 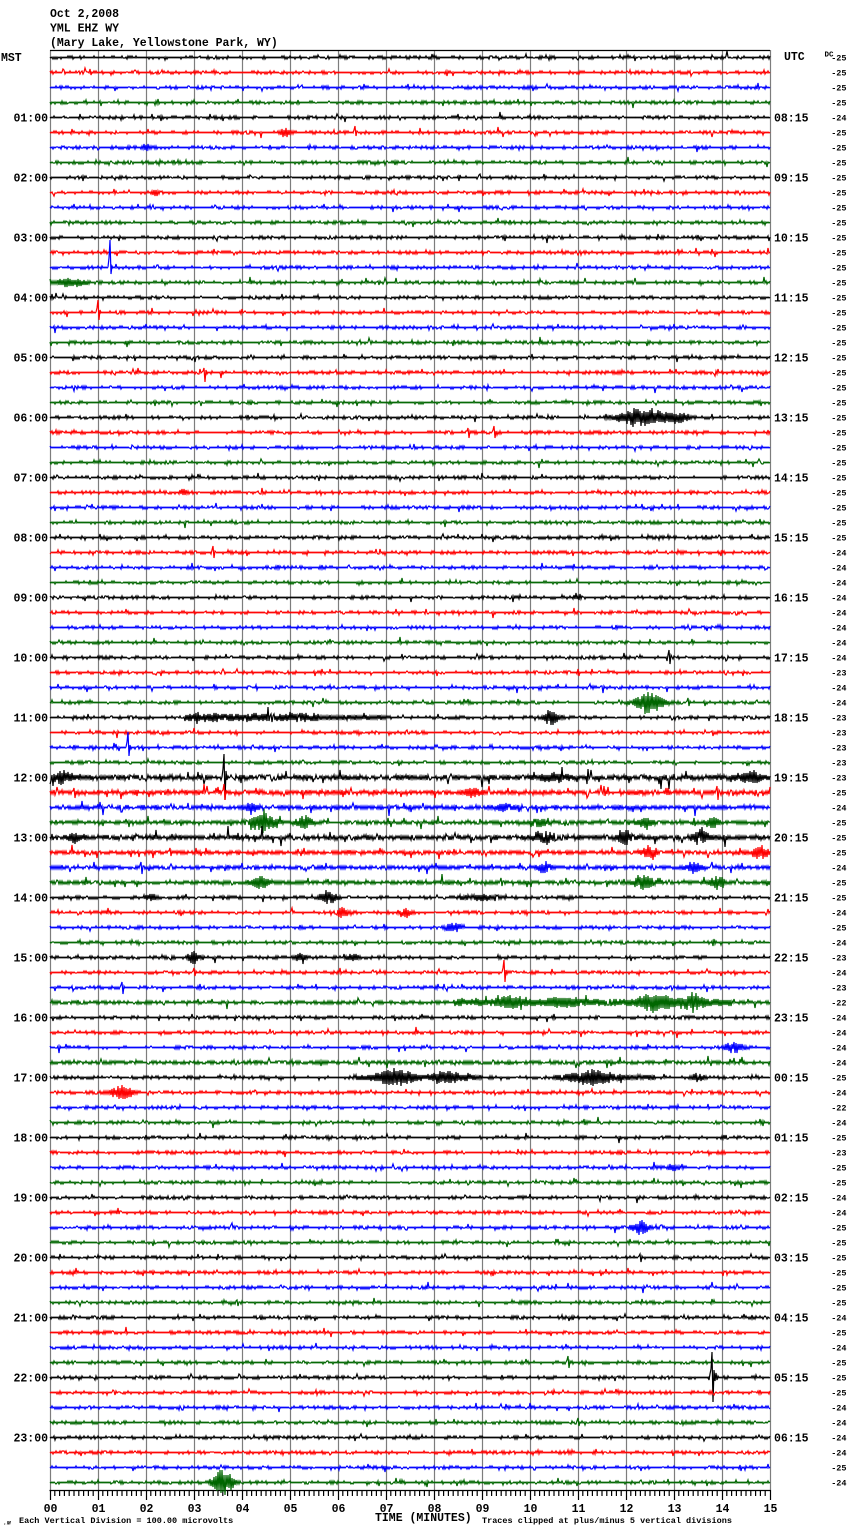 I want to click on svg-text: 00, so click(x=51, y=1509).